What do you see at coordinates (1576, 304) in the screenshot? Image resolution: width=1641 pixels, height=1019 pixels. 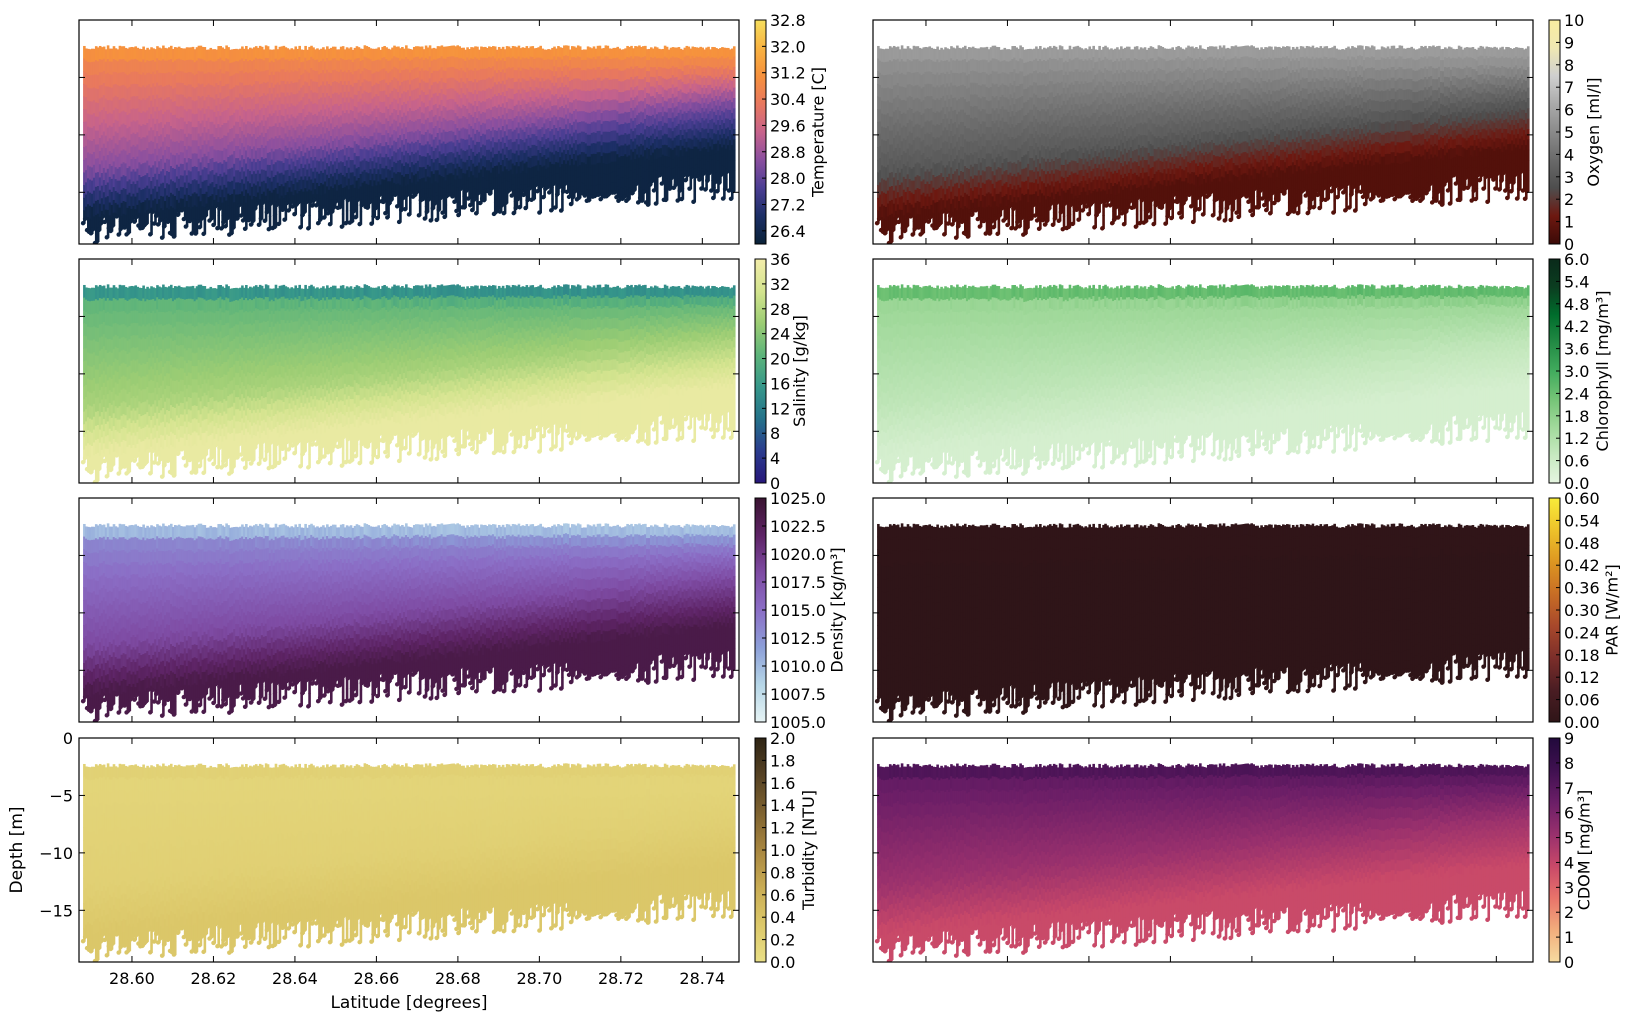 I see `colorbar-tick-label: 4.8` at bounding box center [1576, 304].